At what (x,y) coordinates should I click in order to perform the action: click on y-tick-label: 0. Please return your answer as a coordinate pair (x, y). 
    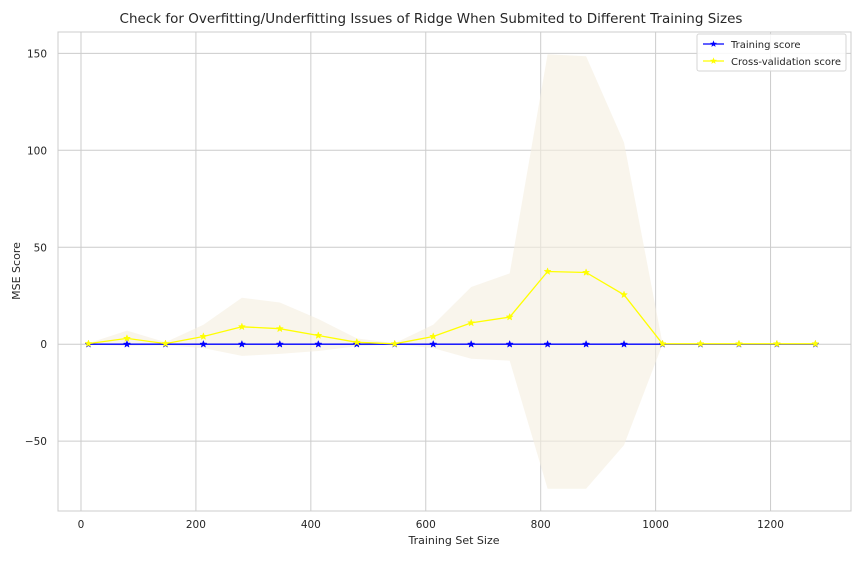
    Looking at the image, I should click on (43, 345).